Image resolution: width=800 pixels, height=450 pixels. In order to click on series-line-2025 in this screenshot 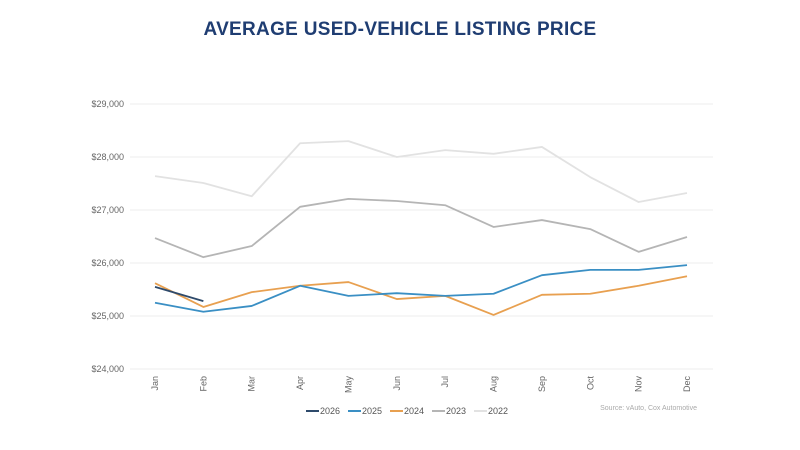, I will do `click(421, 288)`.